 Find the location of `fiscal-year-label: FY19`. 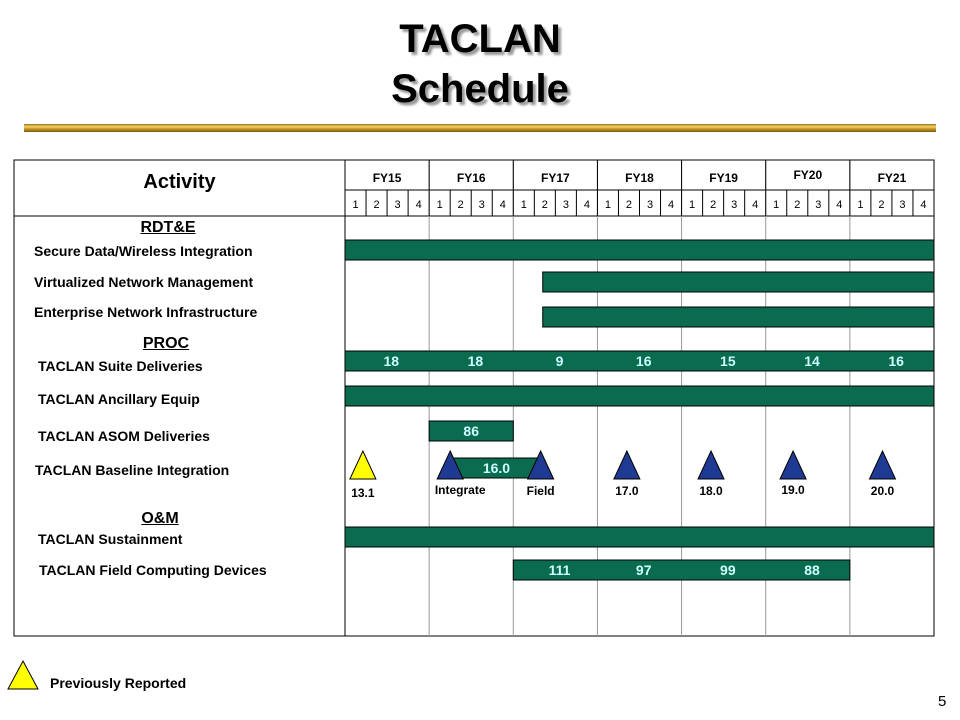

fiscal-year-label: FY19 is located at coordinates (723, 178).